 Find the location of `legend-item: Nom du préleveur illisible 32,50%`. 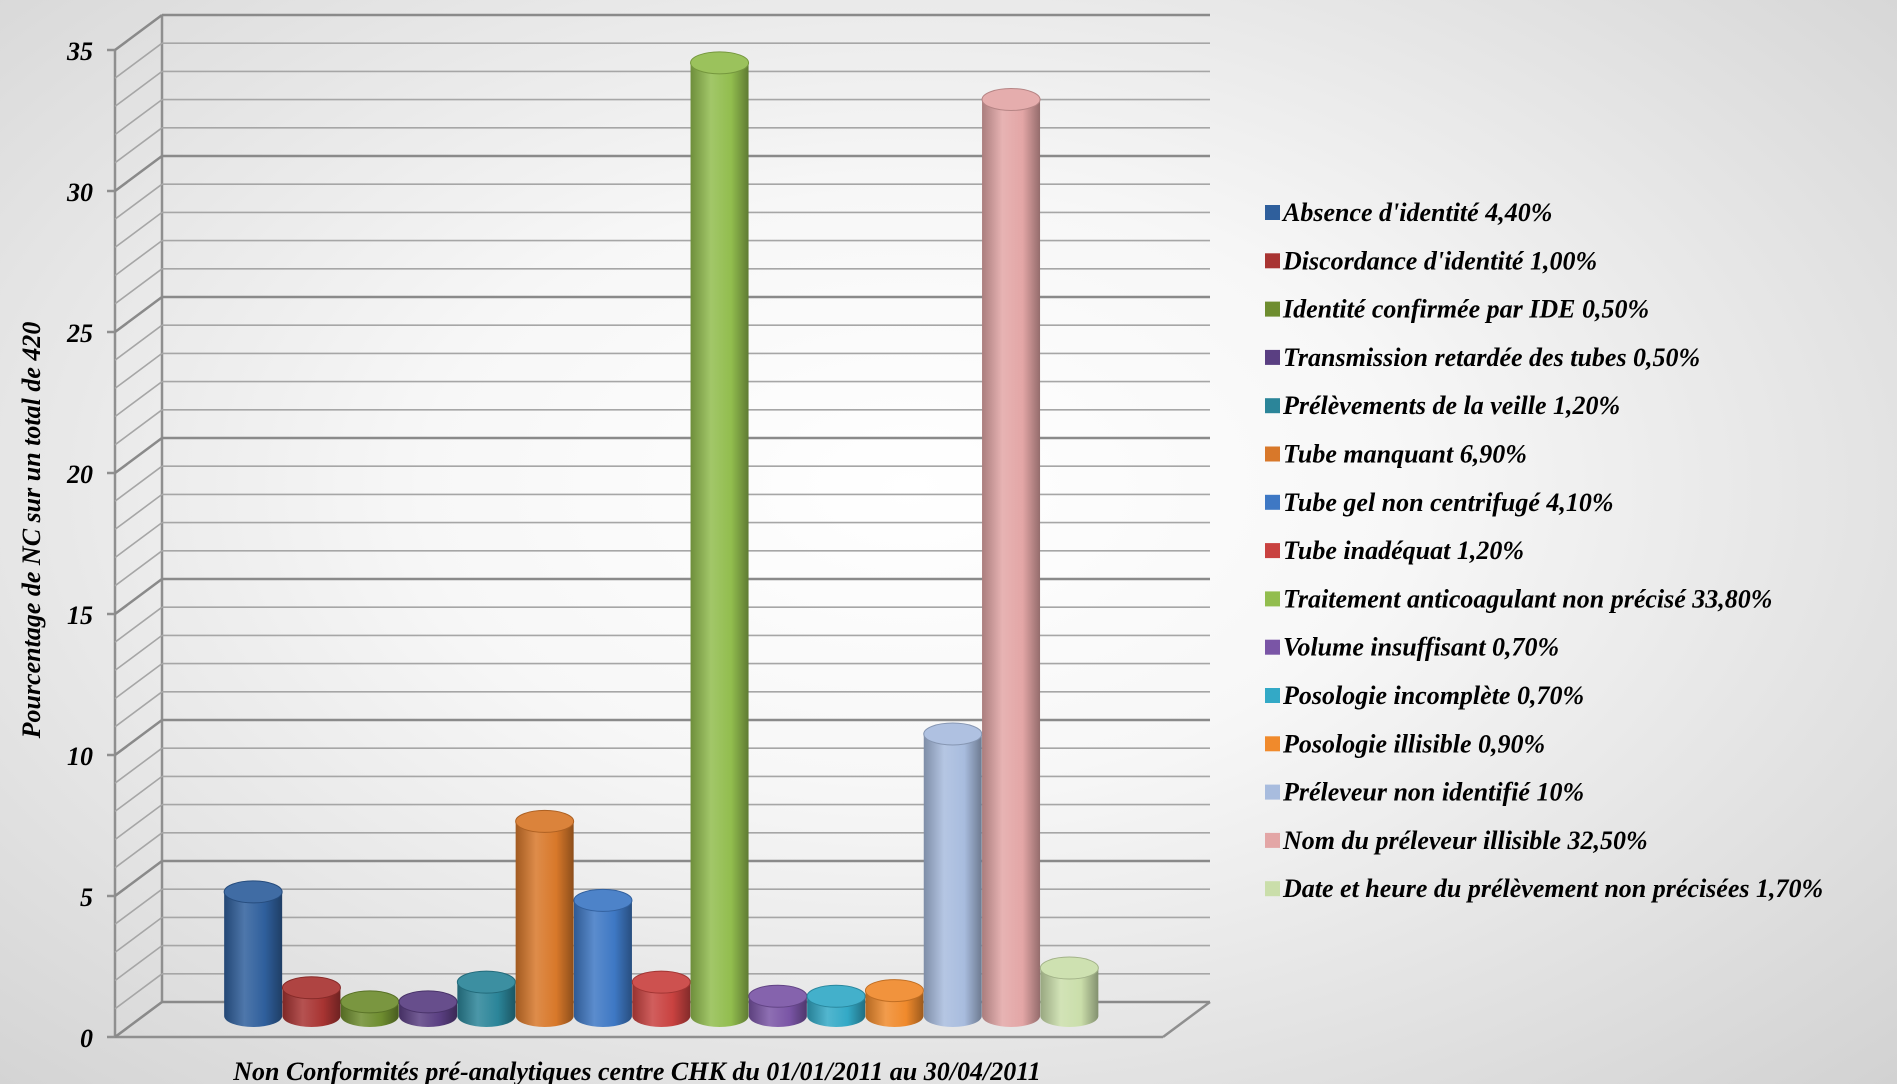

legend-item: Nom du préleveur illisible 32,50% is located at coordinates (1456, 840).